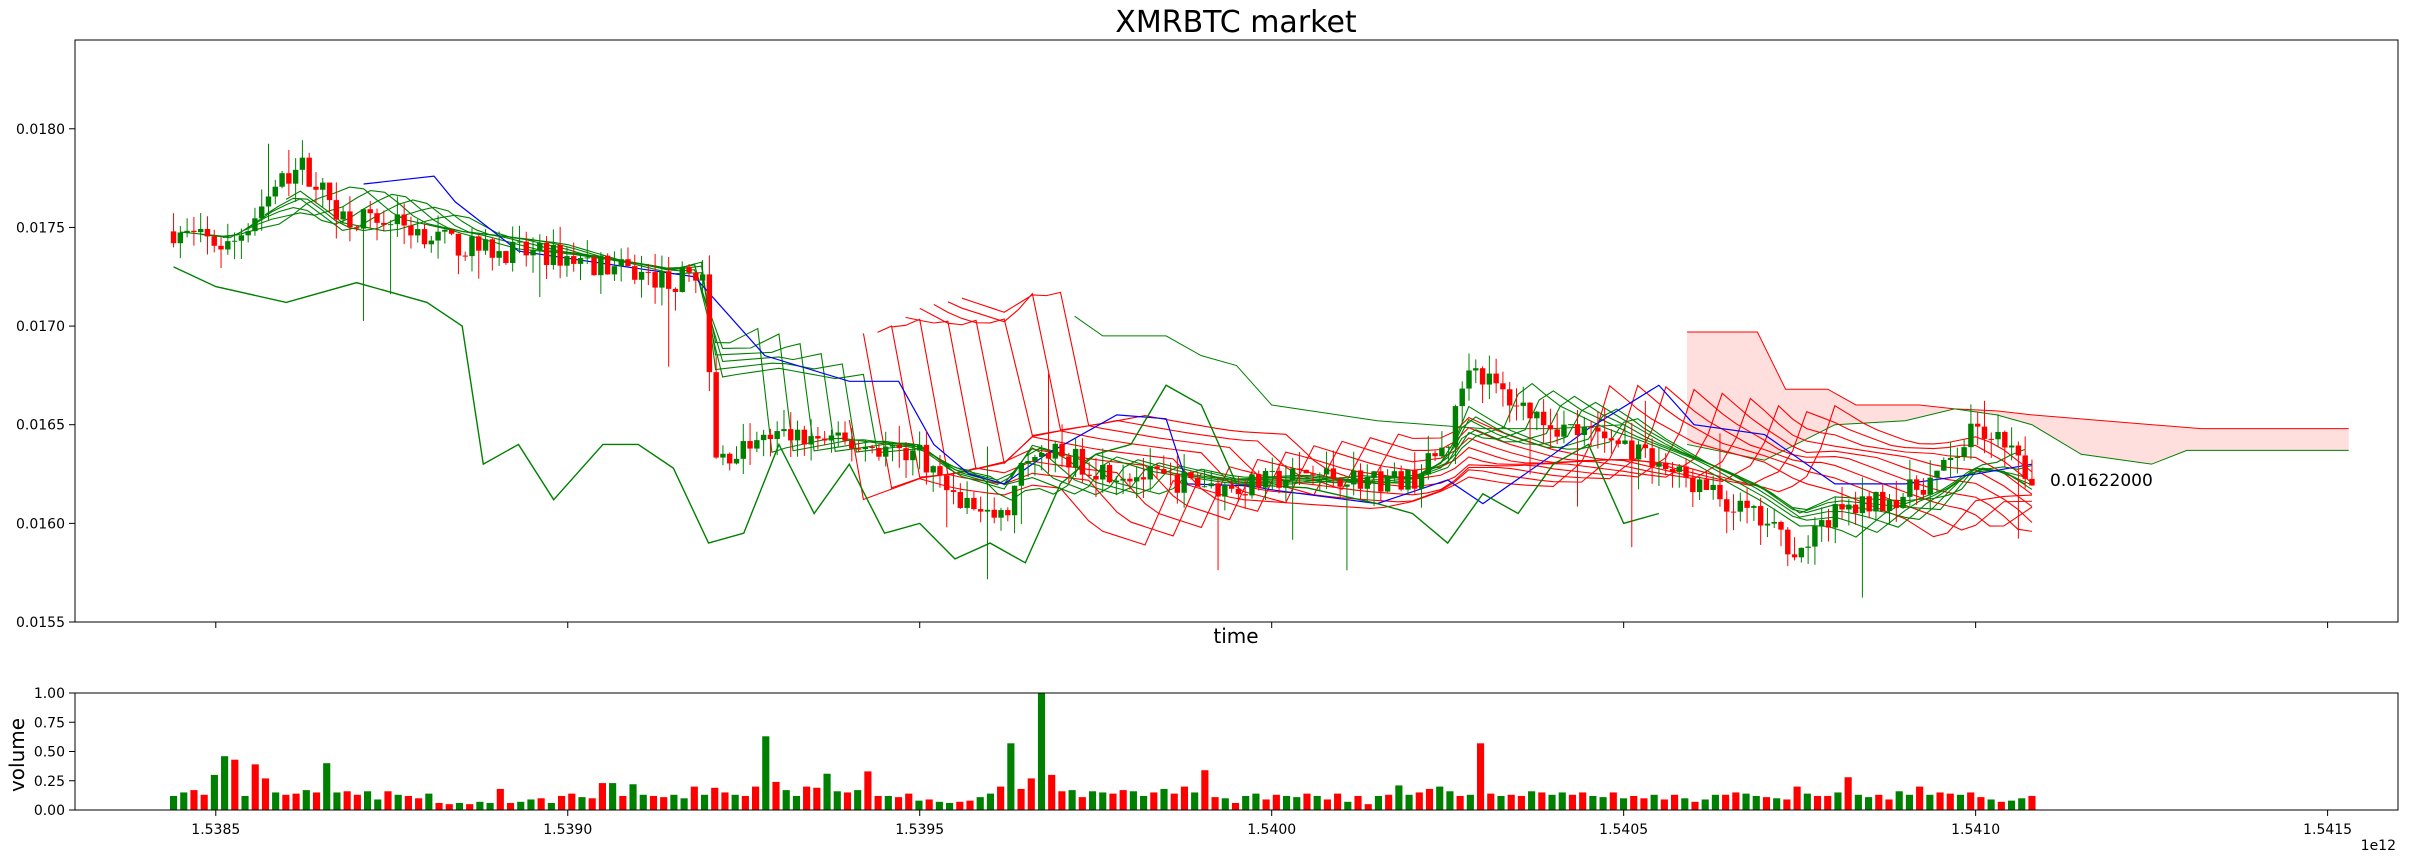  Describe the element at coordinates (2017, 436) in the screenshot. I see `cloud-span-b-line` at that location.